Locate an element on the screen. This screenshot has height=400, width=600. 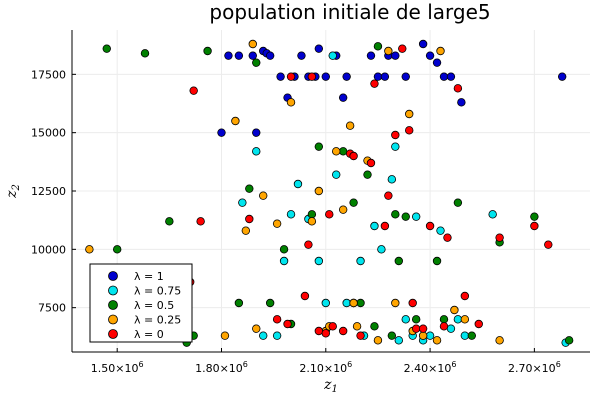
y-tick-labels: 7500 10000 12500 15000 17500 is located at coordinates (53, 191).